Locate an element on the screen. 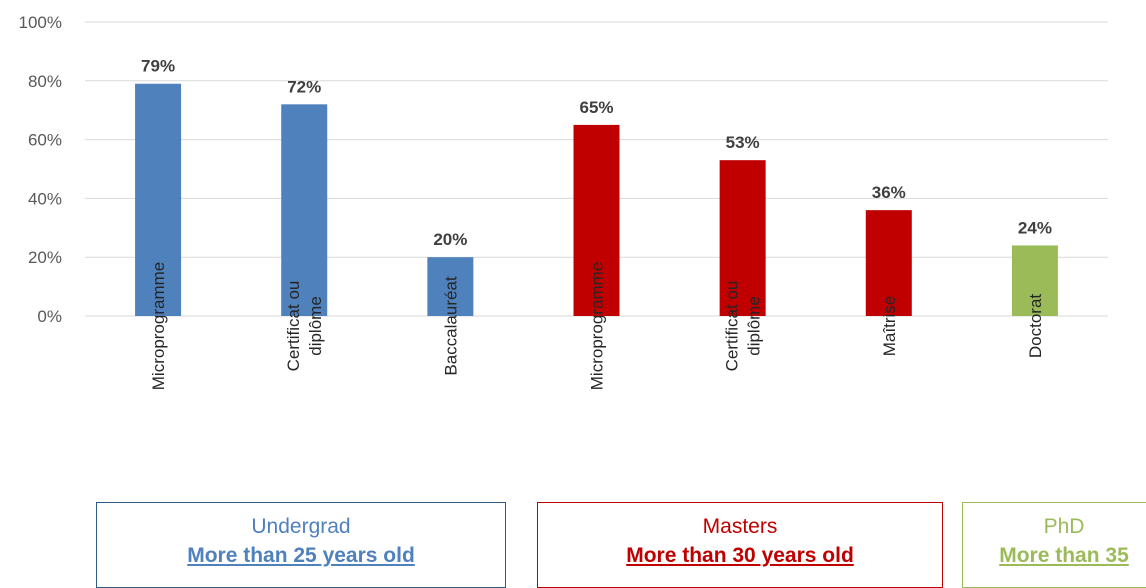 This screenshot has width=1146, height=588. undergrad-title: Undergrad is located at coordinates (301, 526).